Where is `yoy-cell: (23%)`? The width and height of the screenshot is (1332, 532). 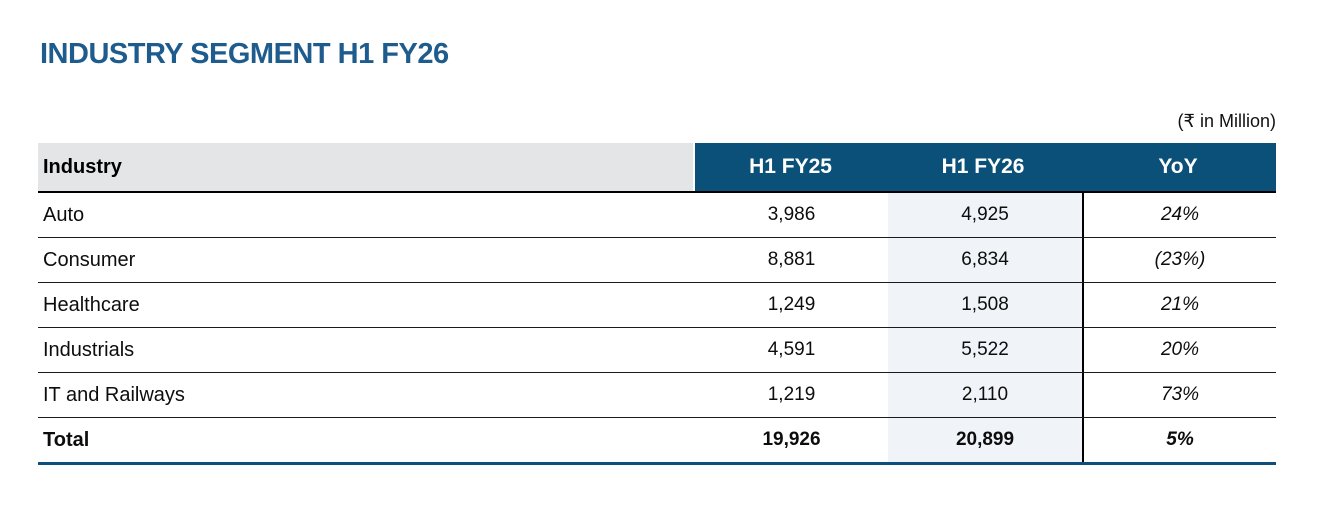 yoy-cell: (23%) is located at coordinates (1179, 260).